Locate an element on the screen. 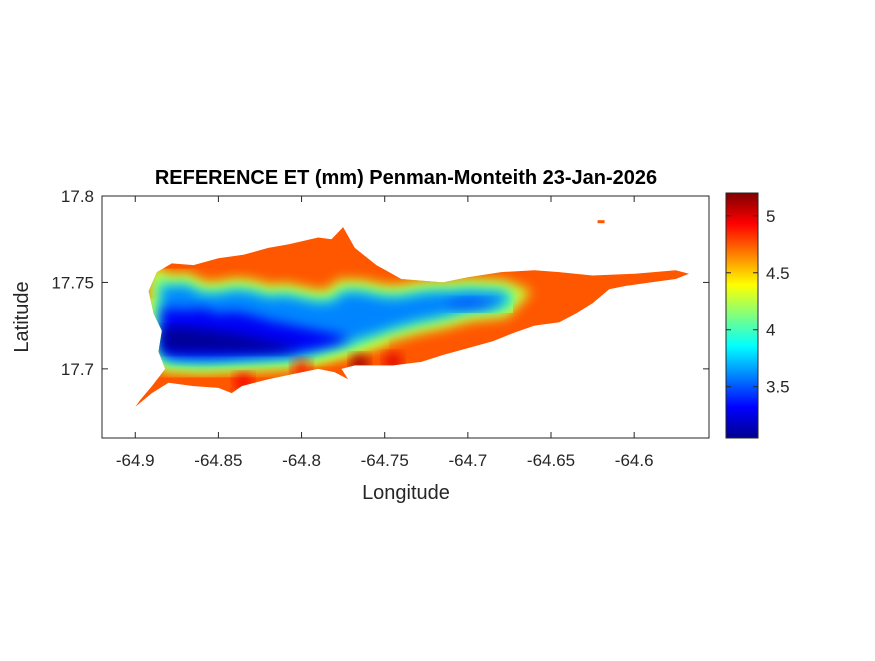  x-tick-label: -64.75 is located at coordinates (385, 460).